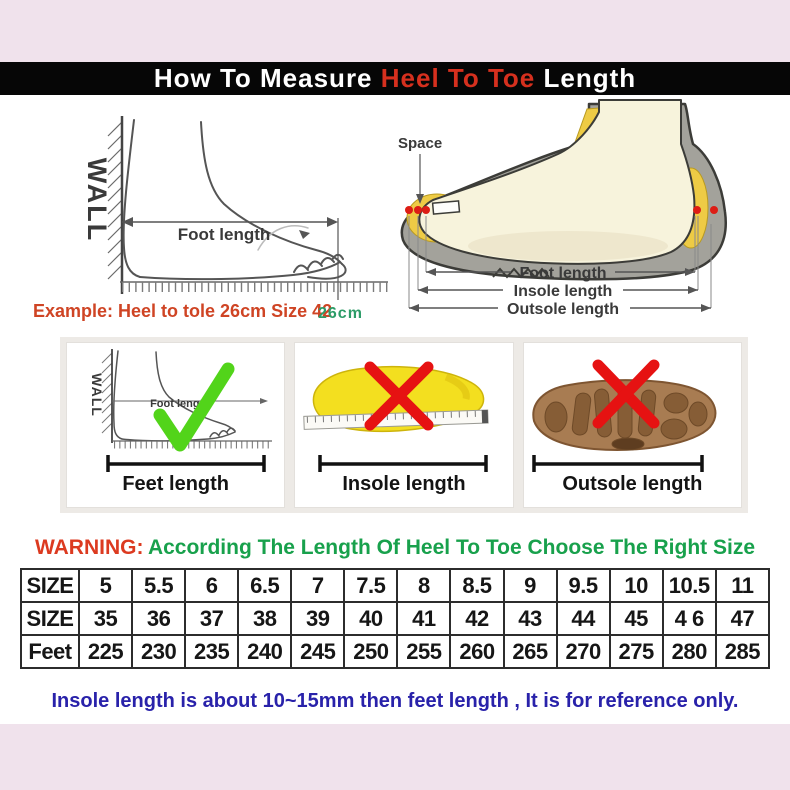 This screenshot has height=790, width=790. What do you see at coordinates (396, 419) in the screenshot?
I see `tape-measure` at bounding box center [396, 419].